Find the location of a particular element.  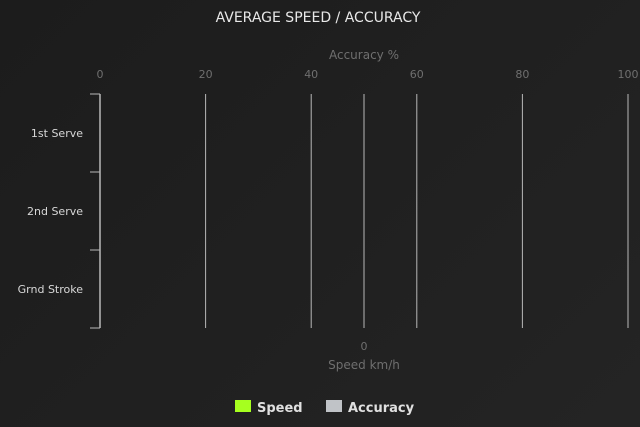

legend-item-speed: Speed is located at coordinates (269, 408).